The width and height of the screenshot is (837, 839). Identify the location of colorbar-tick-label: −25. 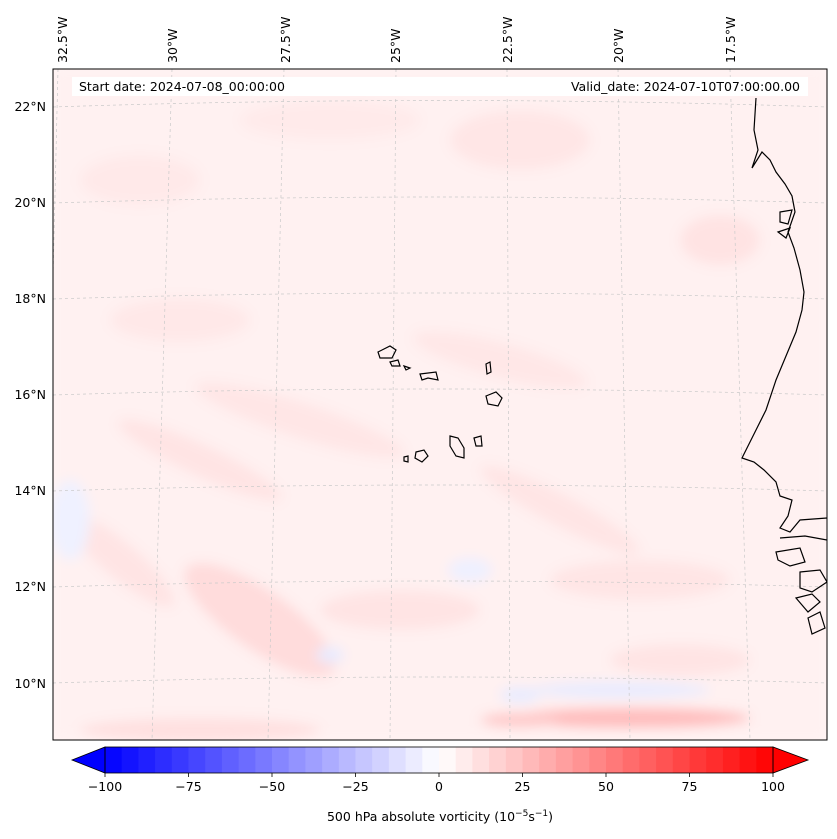
(355, 786).